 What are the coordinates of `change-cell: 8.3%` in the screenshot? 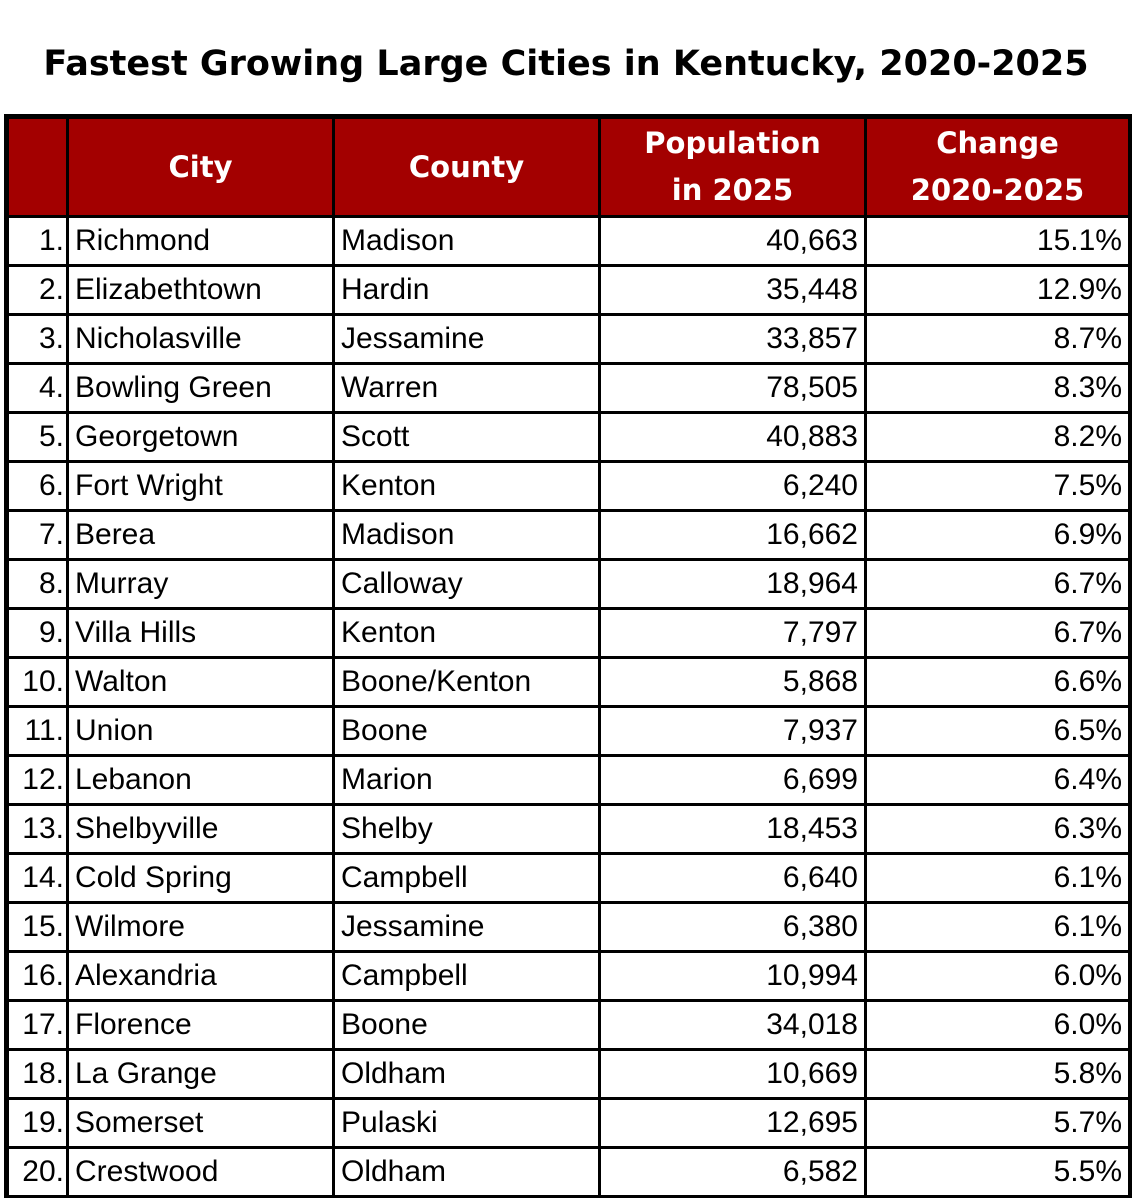 It's located at (998, 388).